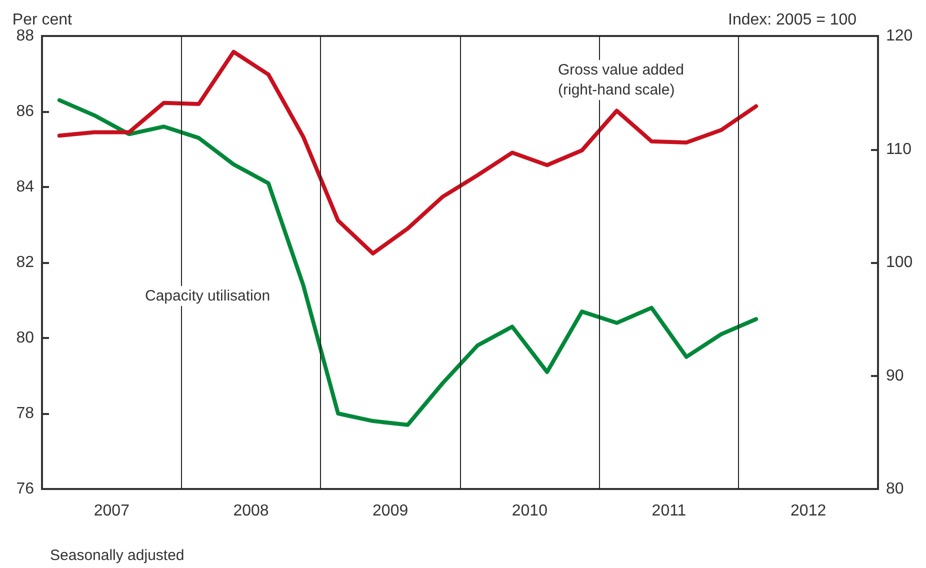 The height and width of the screenshot is (568, 926). I want to click on y-tick-label: 84, so click(25, 187).